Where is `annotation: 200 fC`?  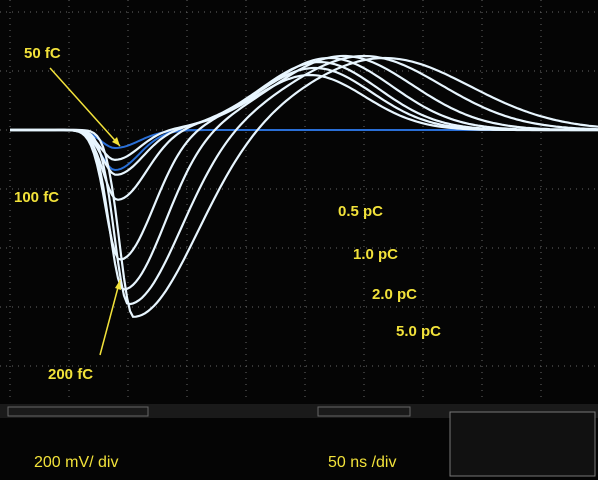 annotation: 200 fC is located at coordinates (70, 374).